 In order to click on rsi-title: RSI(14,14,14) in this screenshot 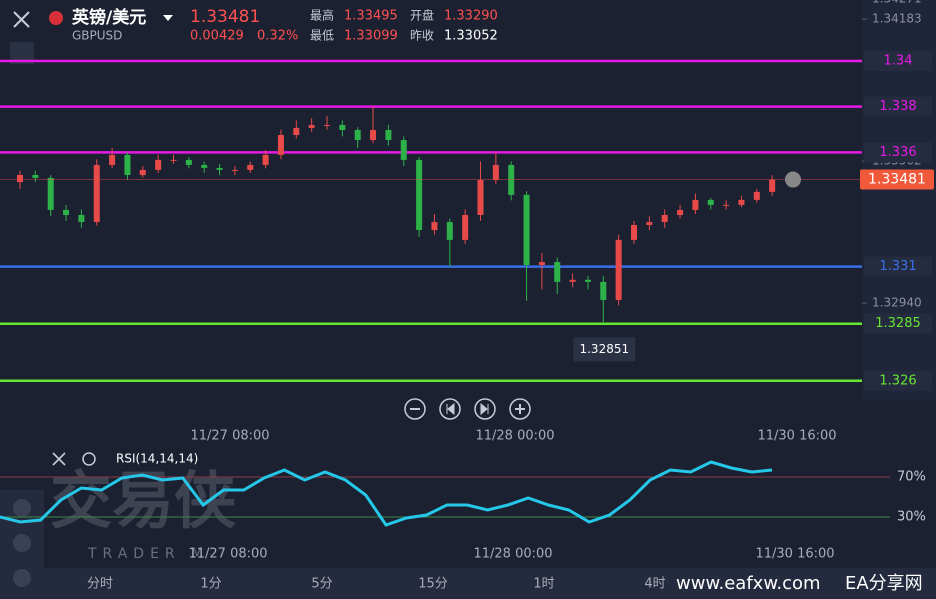, I will do `click(157, 459)`.